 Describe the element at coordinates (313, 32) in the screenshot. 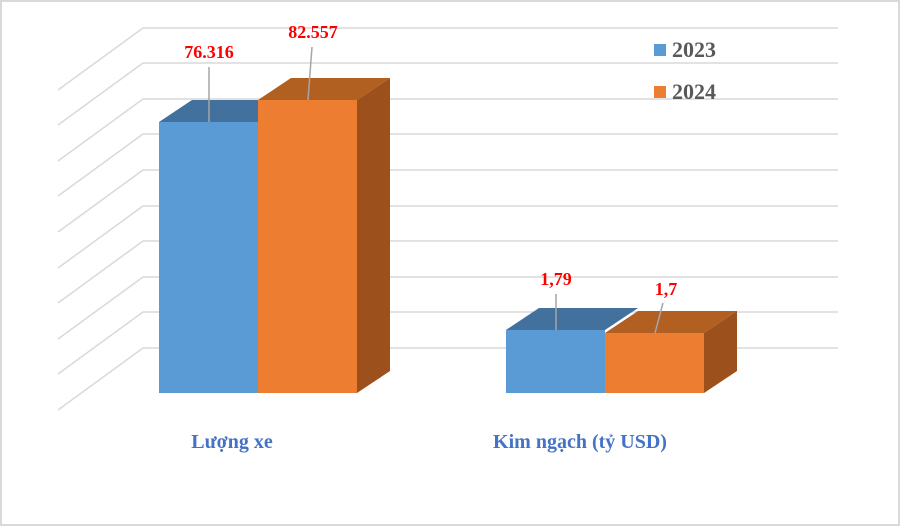

I see `data-label-2024-luong-xe: 82.557` at that location.